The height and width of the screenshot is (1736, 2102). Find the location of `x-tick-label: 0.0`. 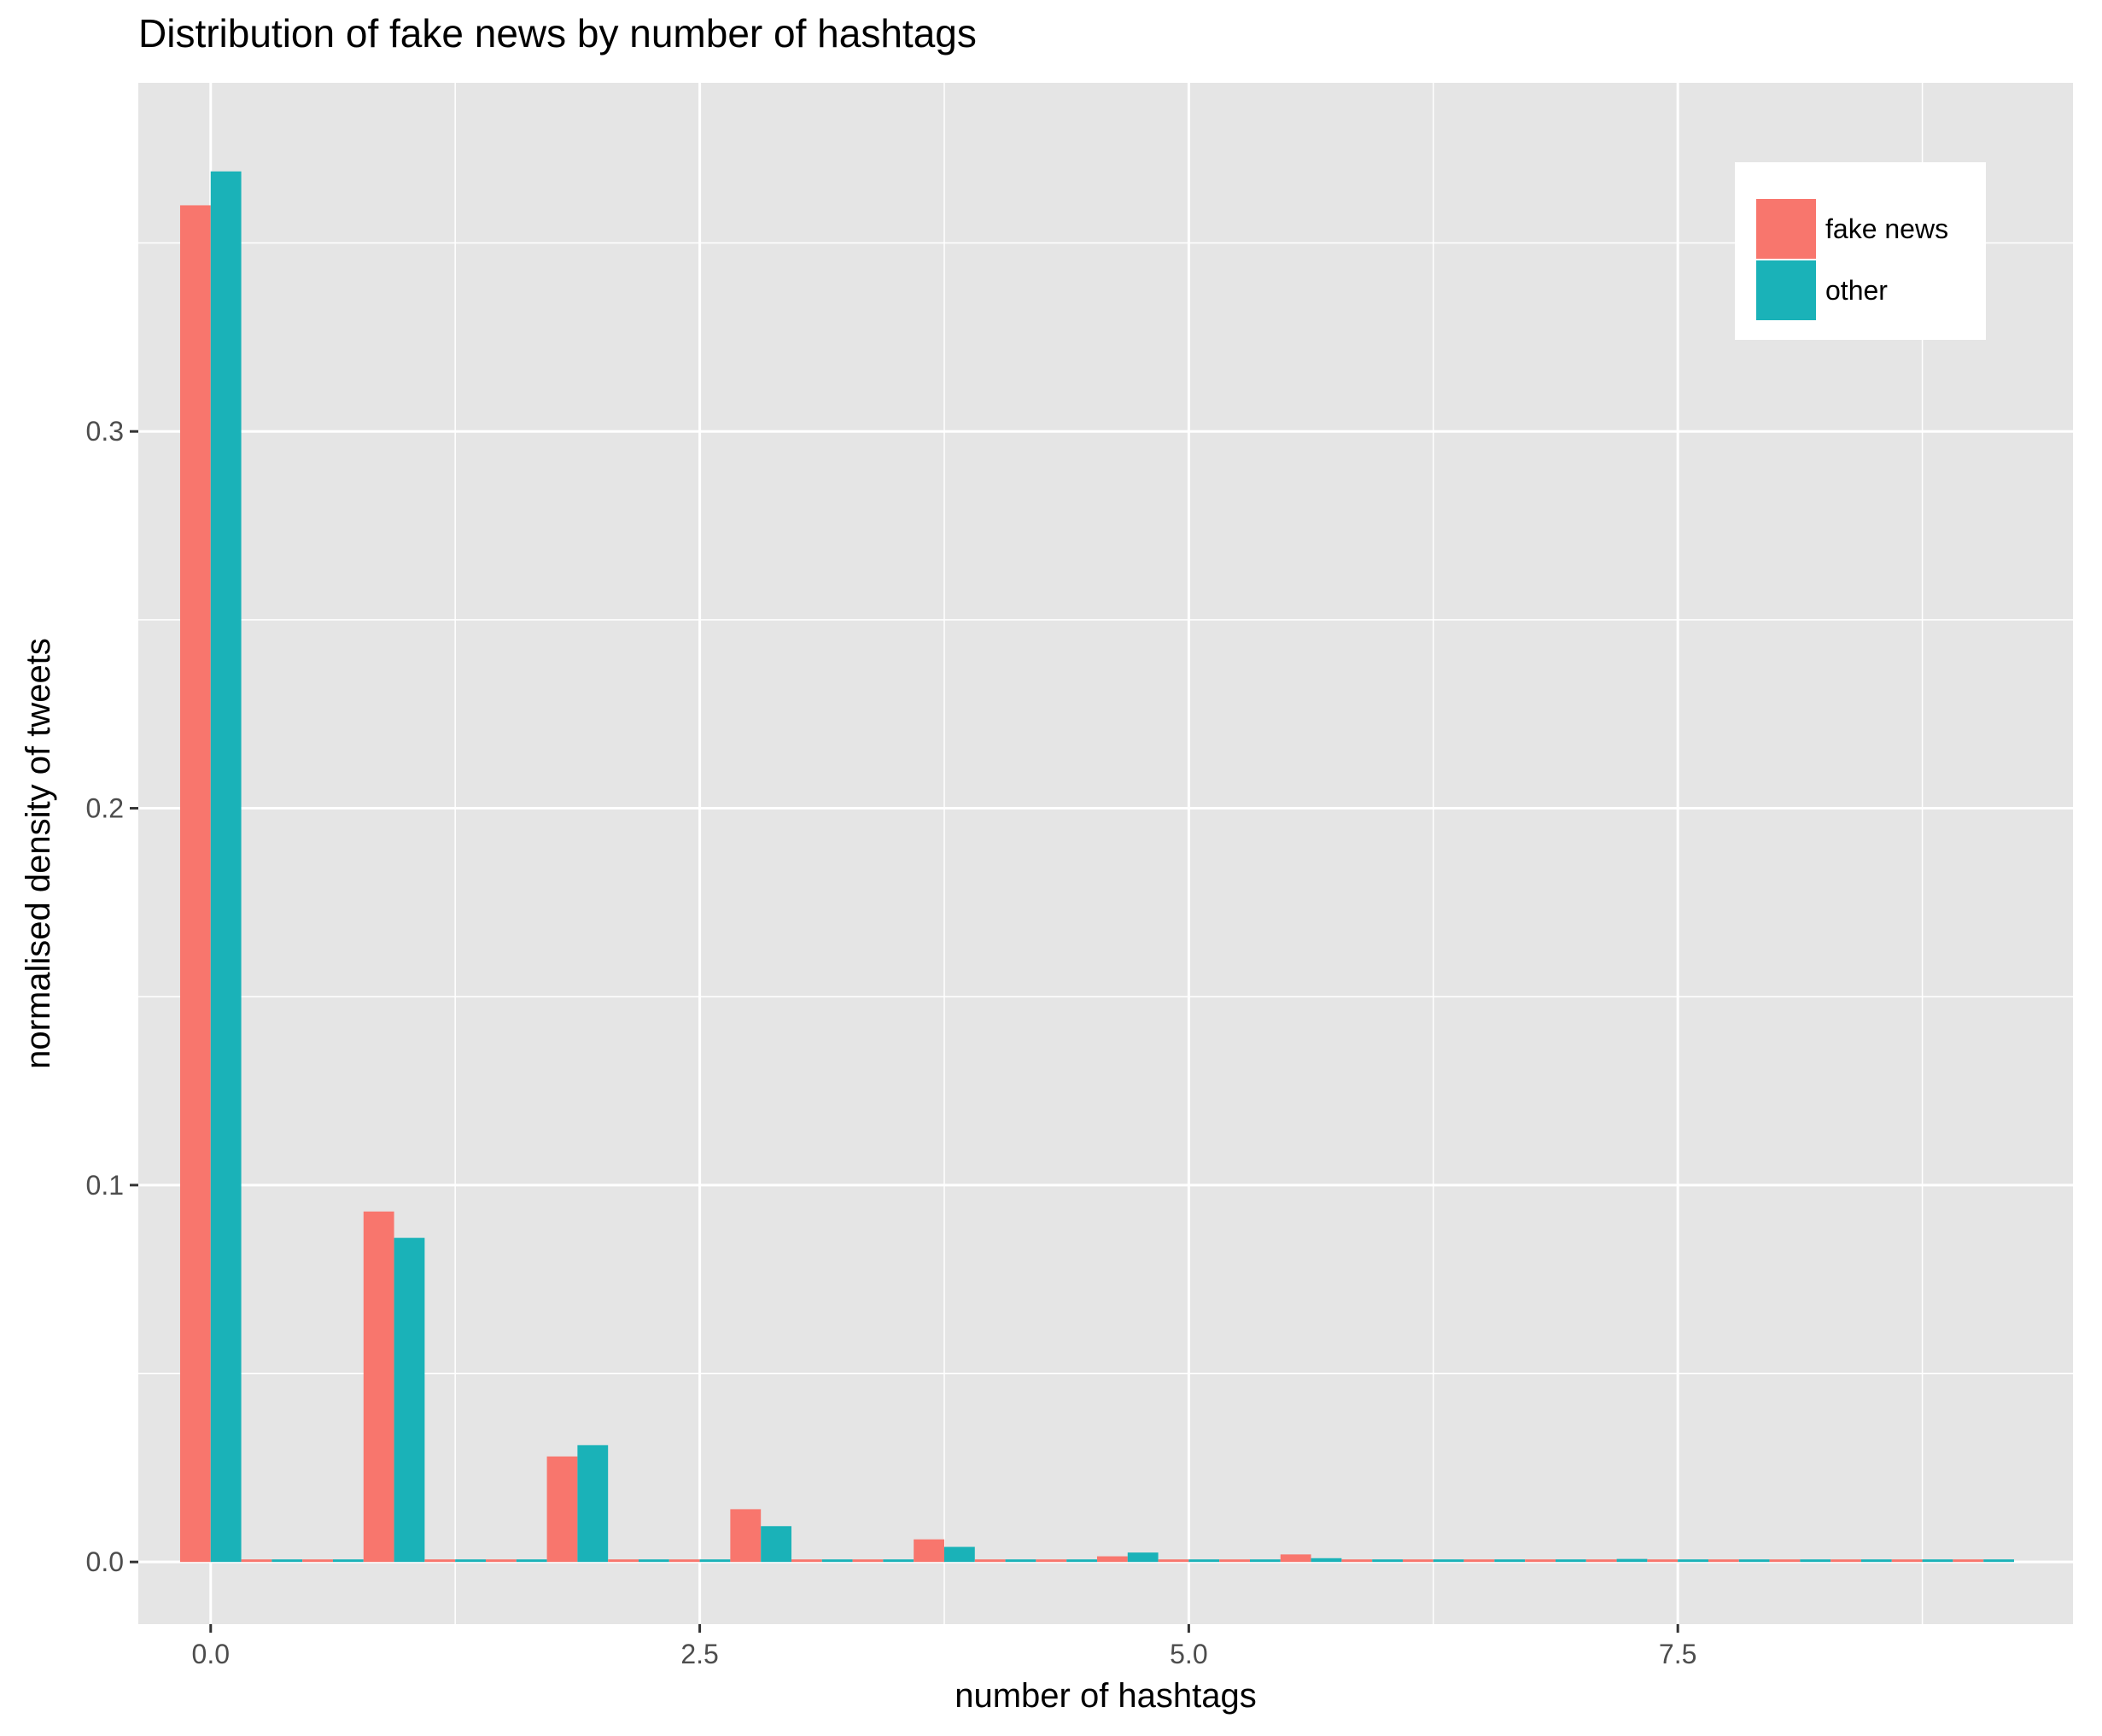

x-tick-label: 0.0 is located at coordinates (211, 1654).